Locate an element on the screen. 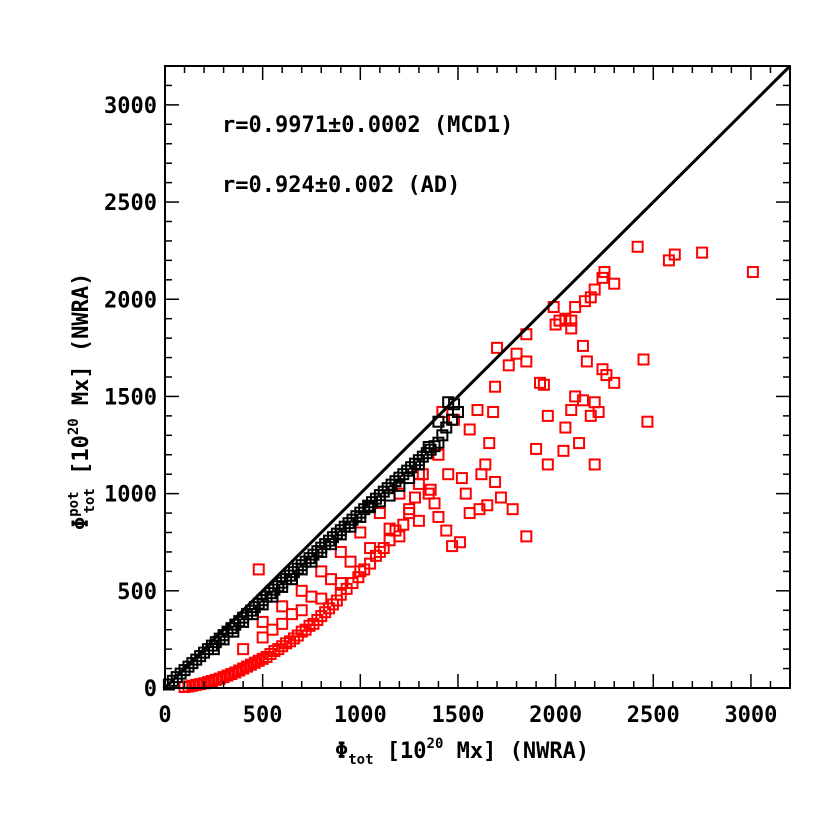 This screenshot has height=830, width=830. y-tick-label: 2500 is located at coordinates (130, 203).